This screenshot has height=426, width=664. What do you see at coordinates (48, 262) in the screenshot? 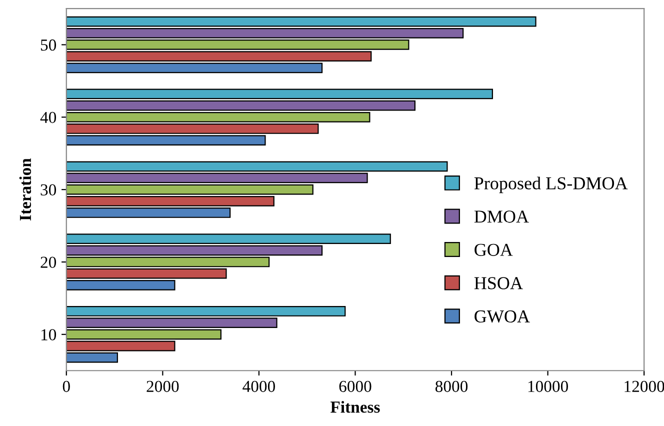
I see `y-tick-label: 20` at bounding box center [48, 262].